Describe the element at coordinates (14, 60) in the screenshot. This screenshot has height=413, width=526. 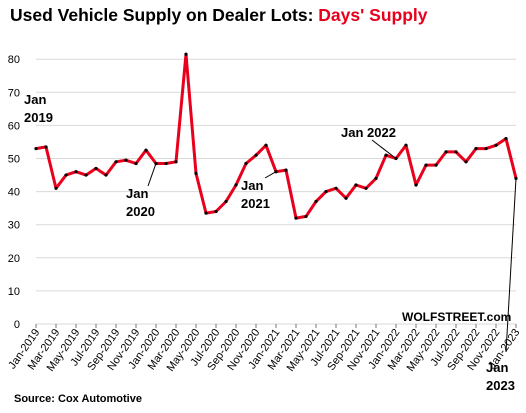
I see `y-tick-label: 80` at that location.